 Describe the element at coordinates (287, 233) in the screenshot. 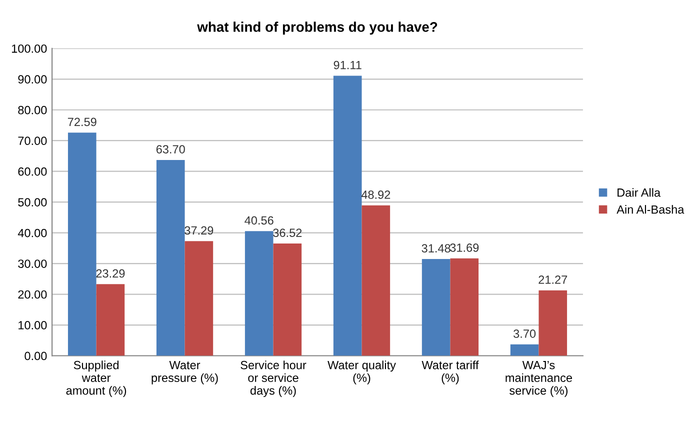

I see `data-label: 36.52` at that location.